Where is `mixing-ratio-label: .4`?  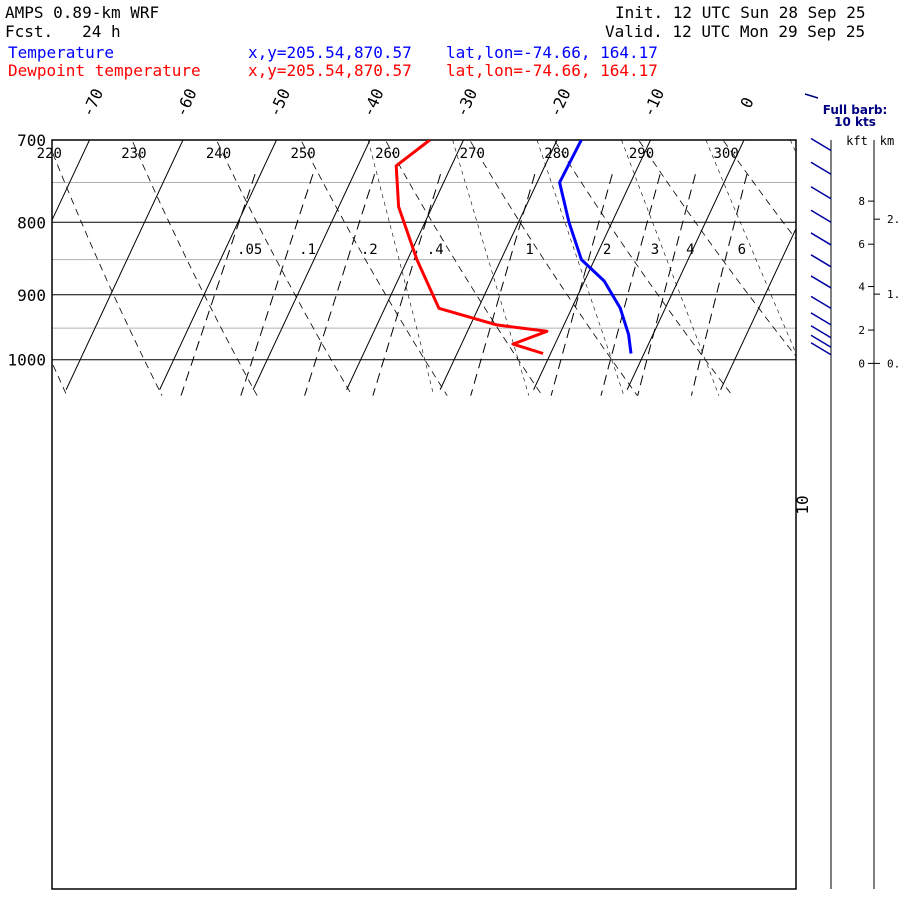
mixing-ratio-label: .4 is located at coordinates (435, 250).